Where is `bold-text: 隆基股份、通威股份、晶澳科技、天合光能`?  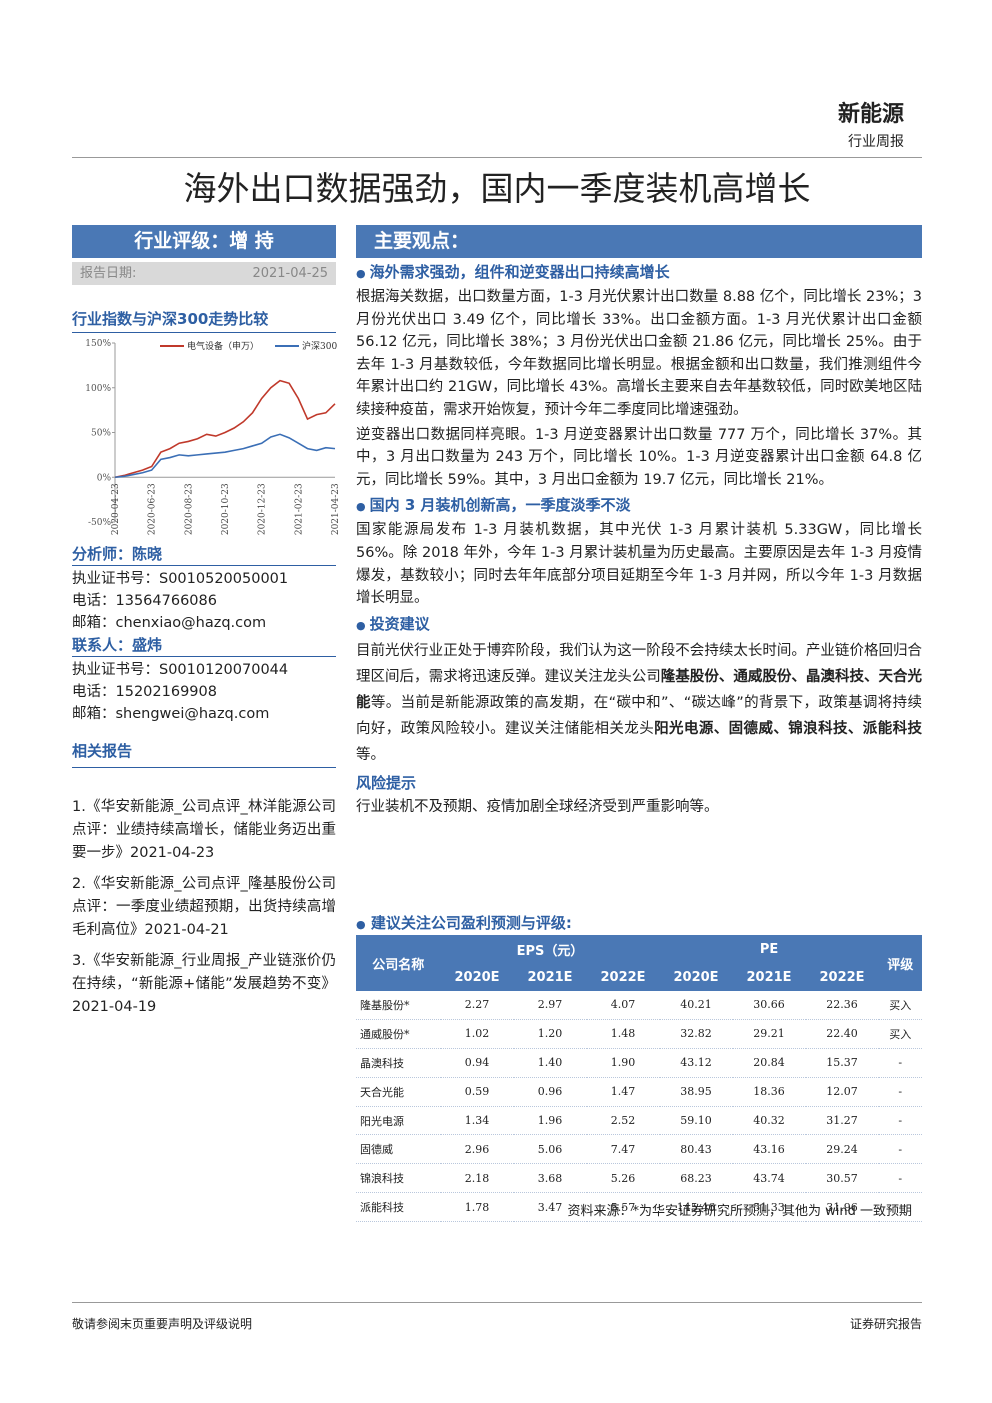 bold-text: 隆基股份、通威股份、晶澳科技、天合光能 is located at coordinates (639, 689).